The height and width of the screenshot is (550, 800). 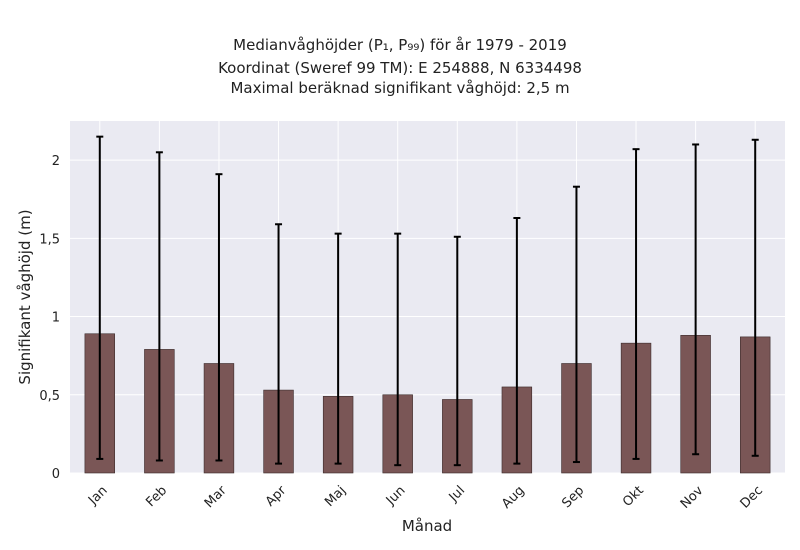 I want to click on x-tick-label: Jul, so click(x=457, y=494).